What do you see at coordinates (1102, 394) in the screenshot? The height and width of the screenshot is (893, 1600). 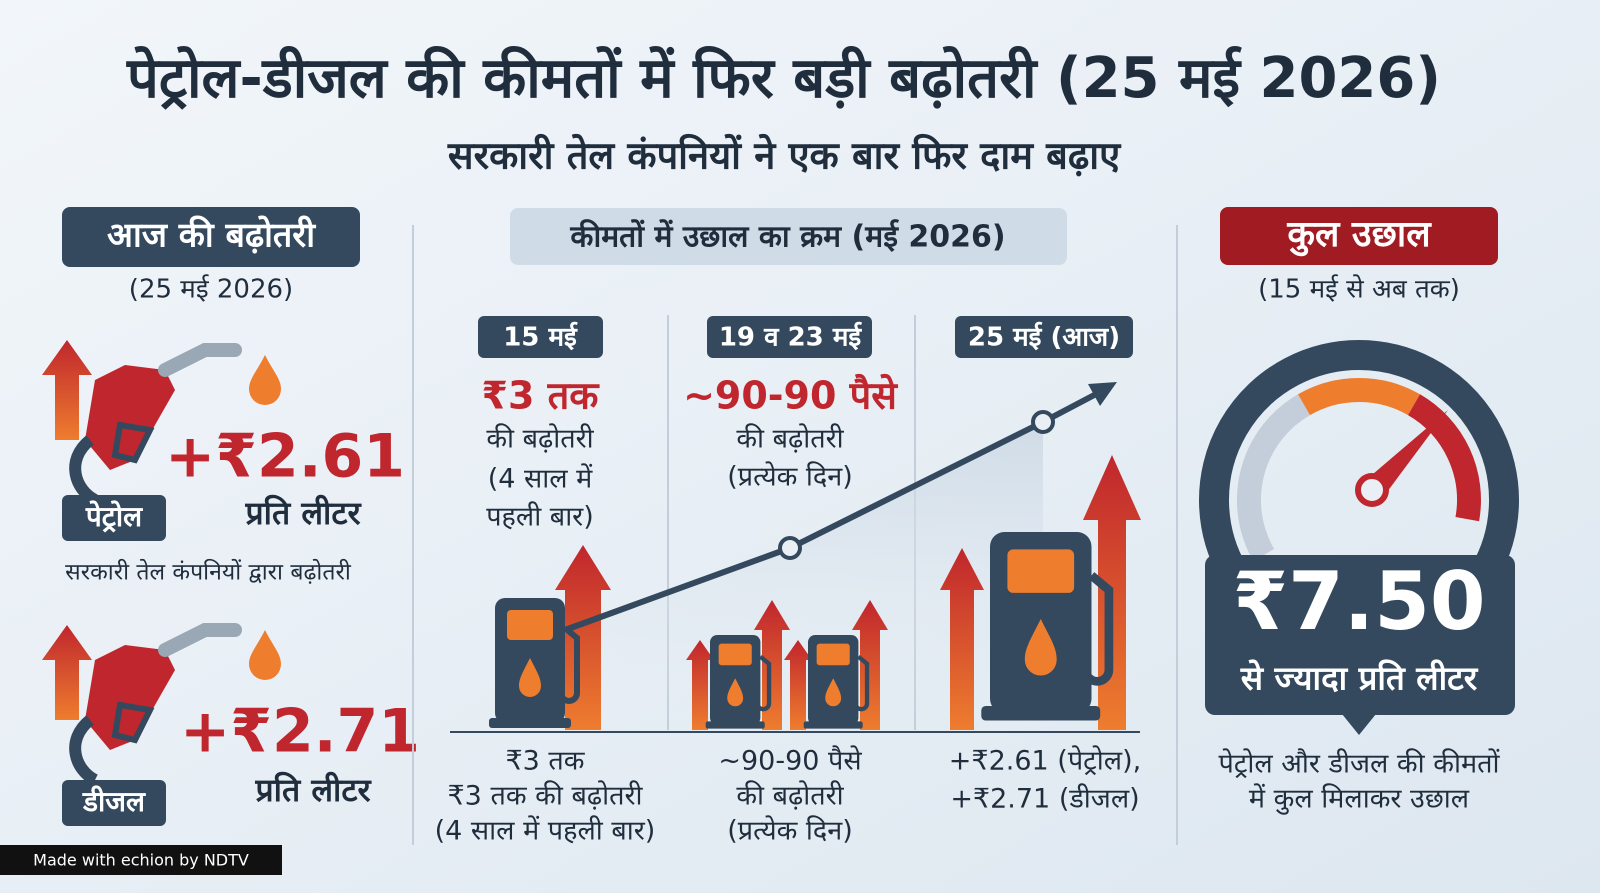 I see `trend-arrowhead` at bounding box center [1102, 394].